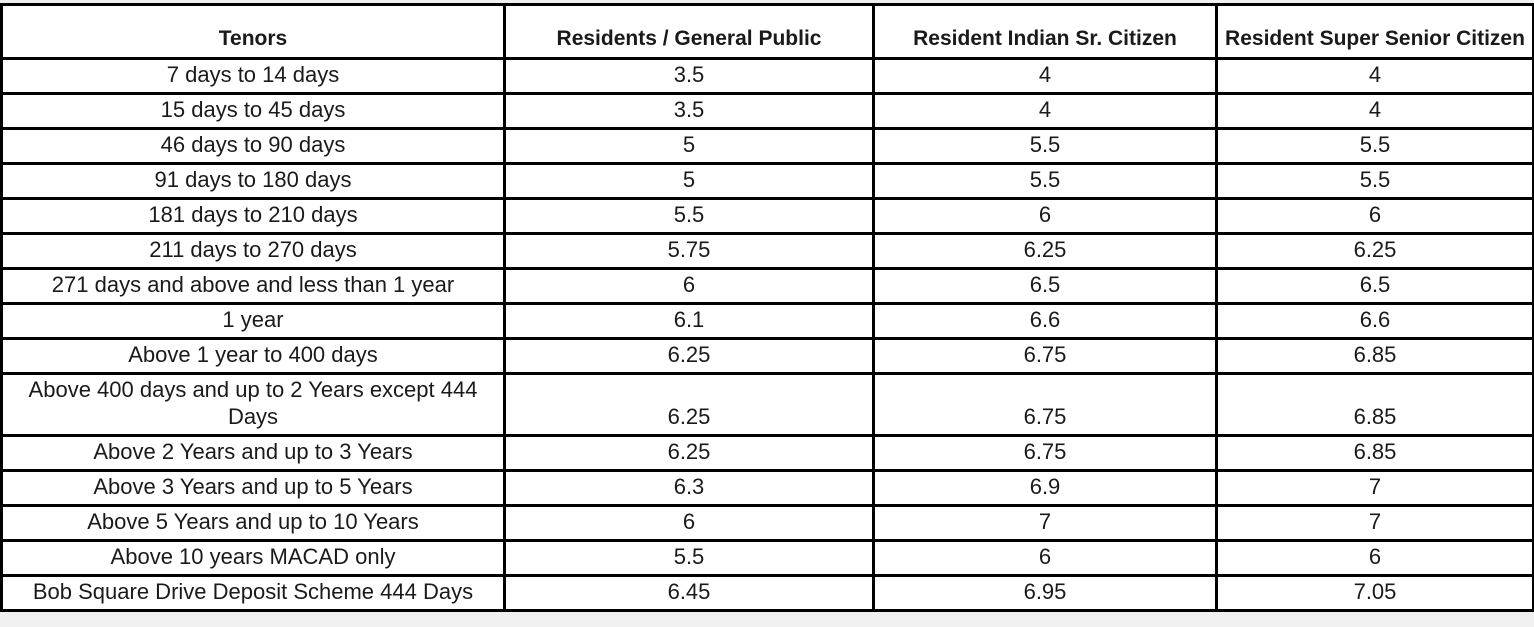 Image resolution: width=1534 pixels, height=627 pixels. Describe the element at coordinates (253, 321) in the screenshot. I see `tenor-cell: 1 year` at that location.